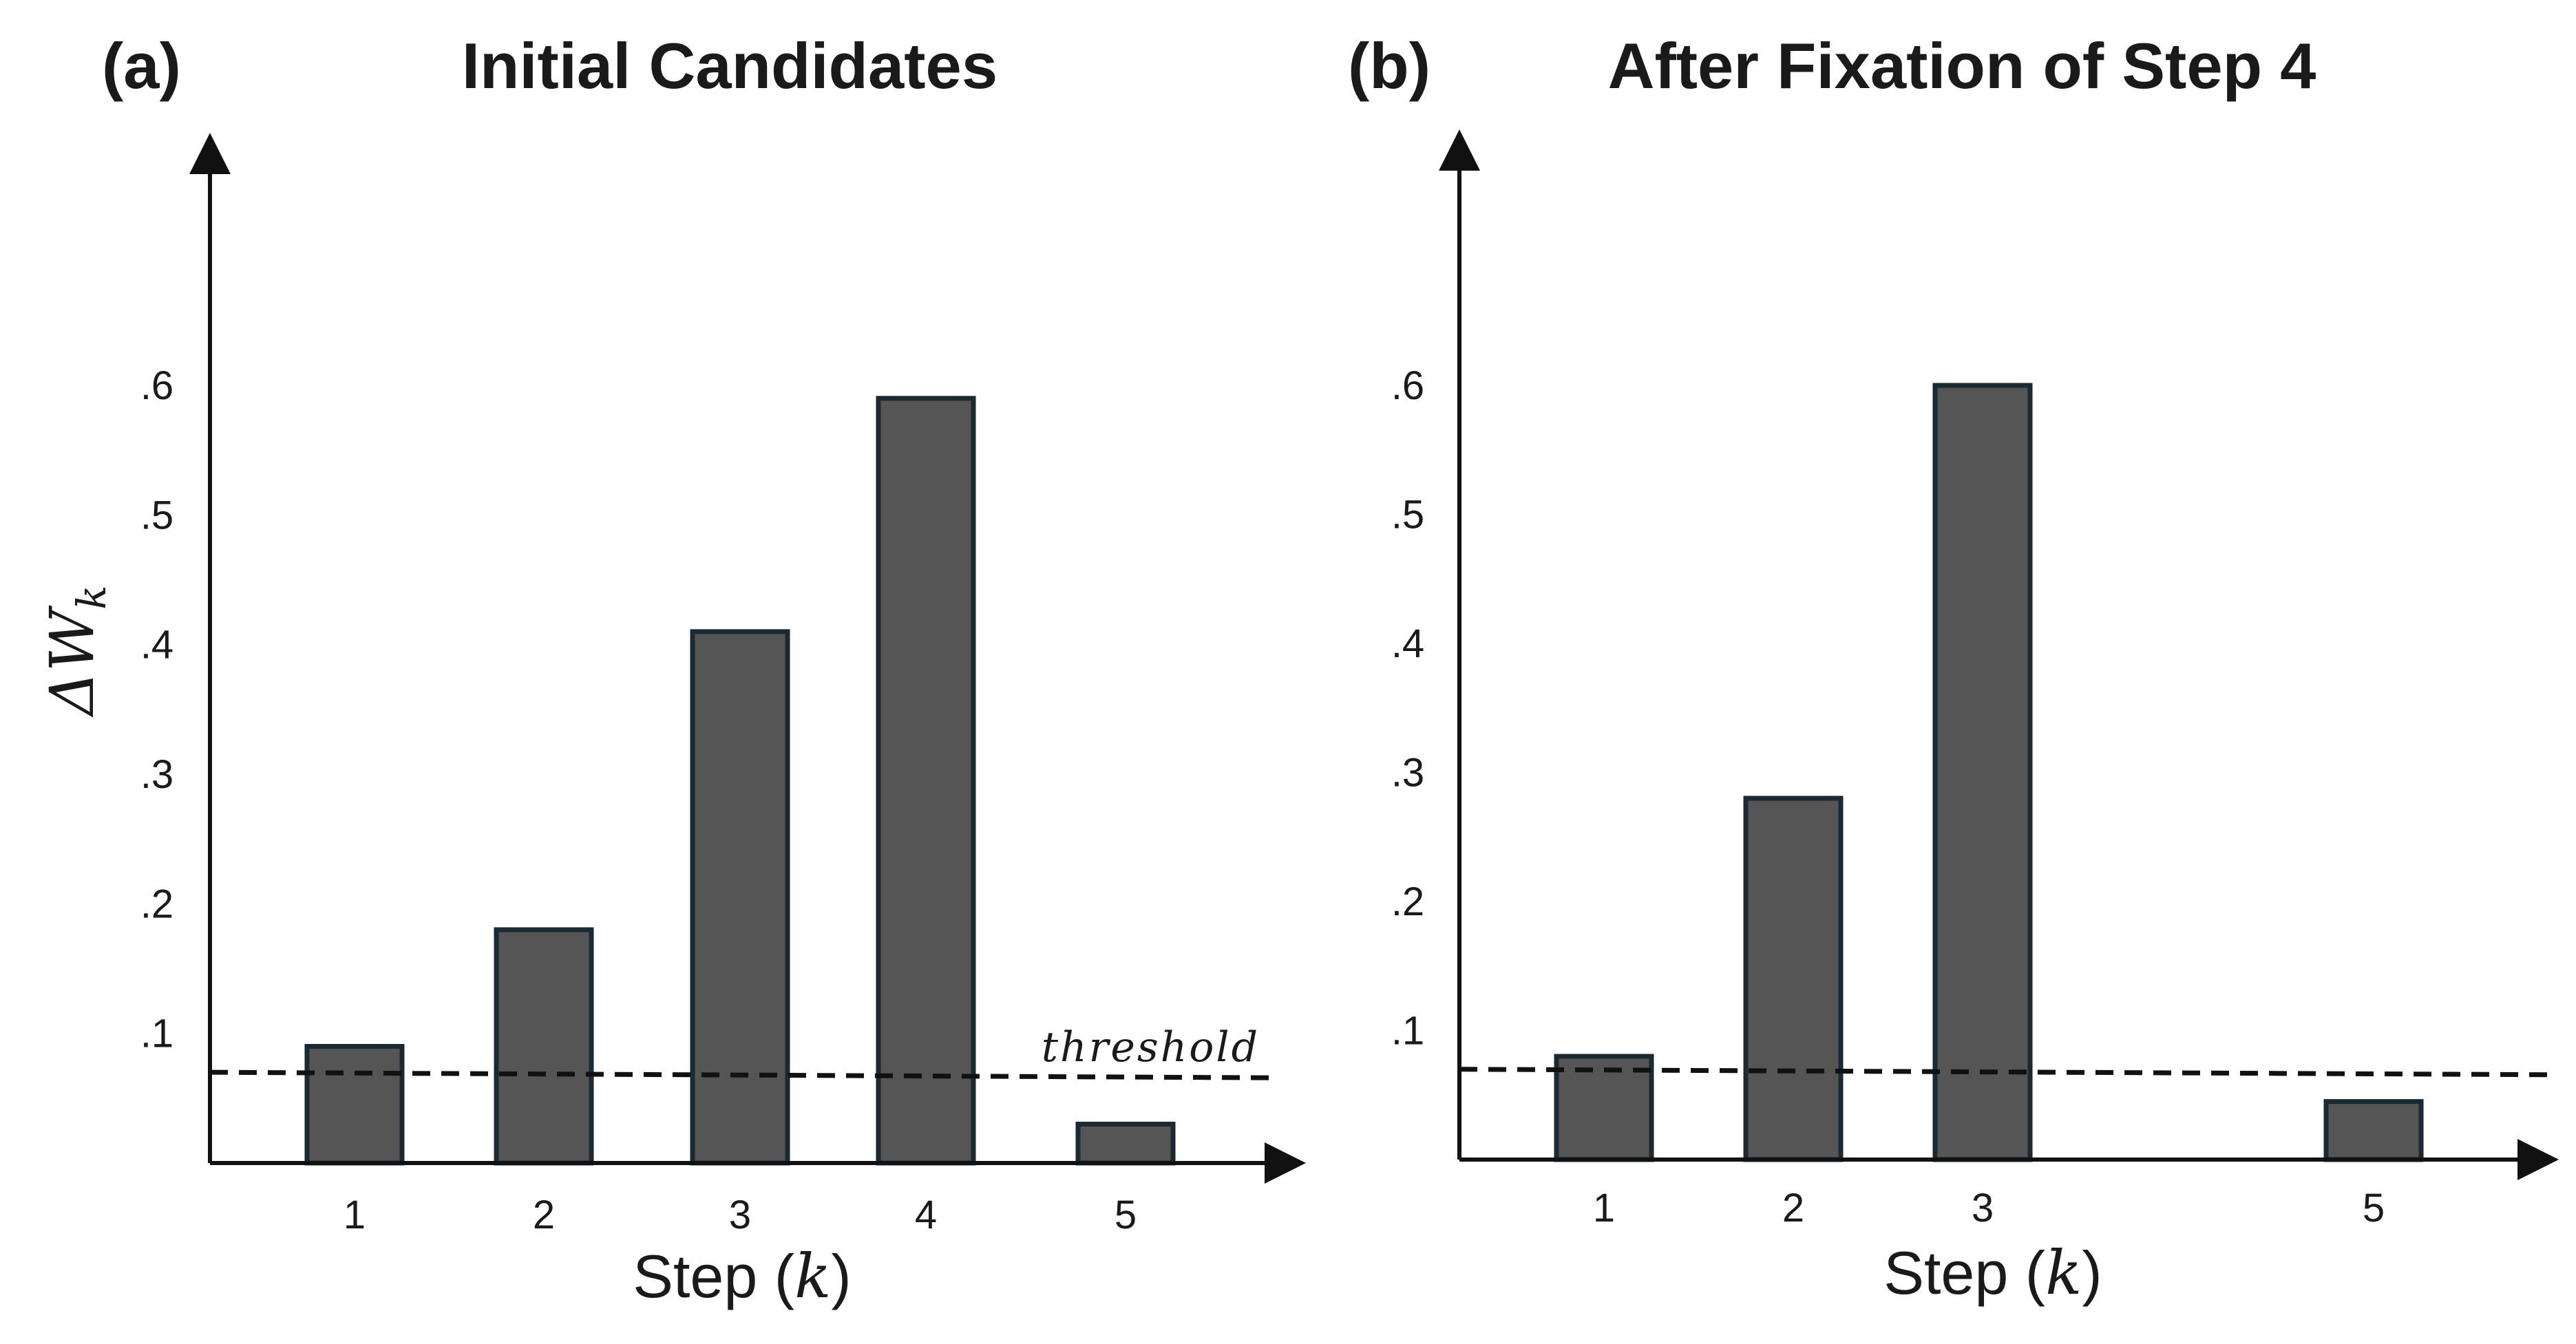  What do you see at coordinates (926, 1215) in the screenshot?
I see `x-tick-label: 4` at bounding box center [926, 1215].